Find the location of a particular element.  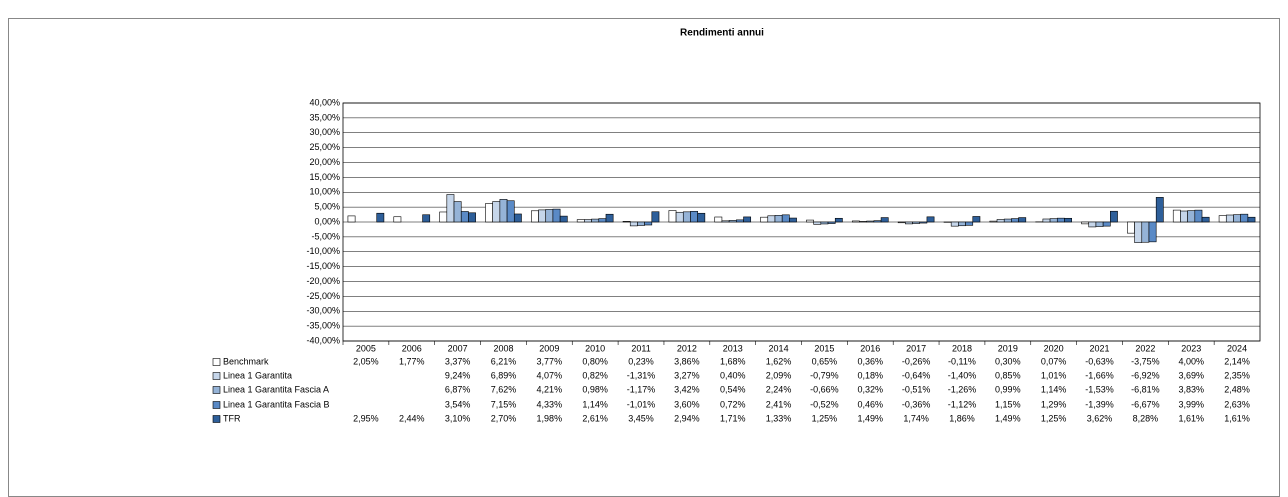

data-table-cell: 0,65% is located at coordinates (825, 361).